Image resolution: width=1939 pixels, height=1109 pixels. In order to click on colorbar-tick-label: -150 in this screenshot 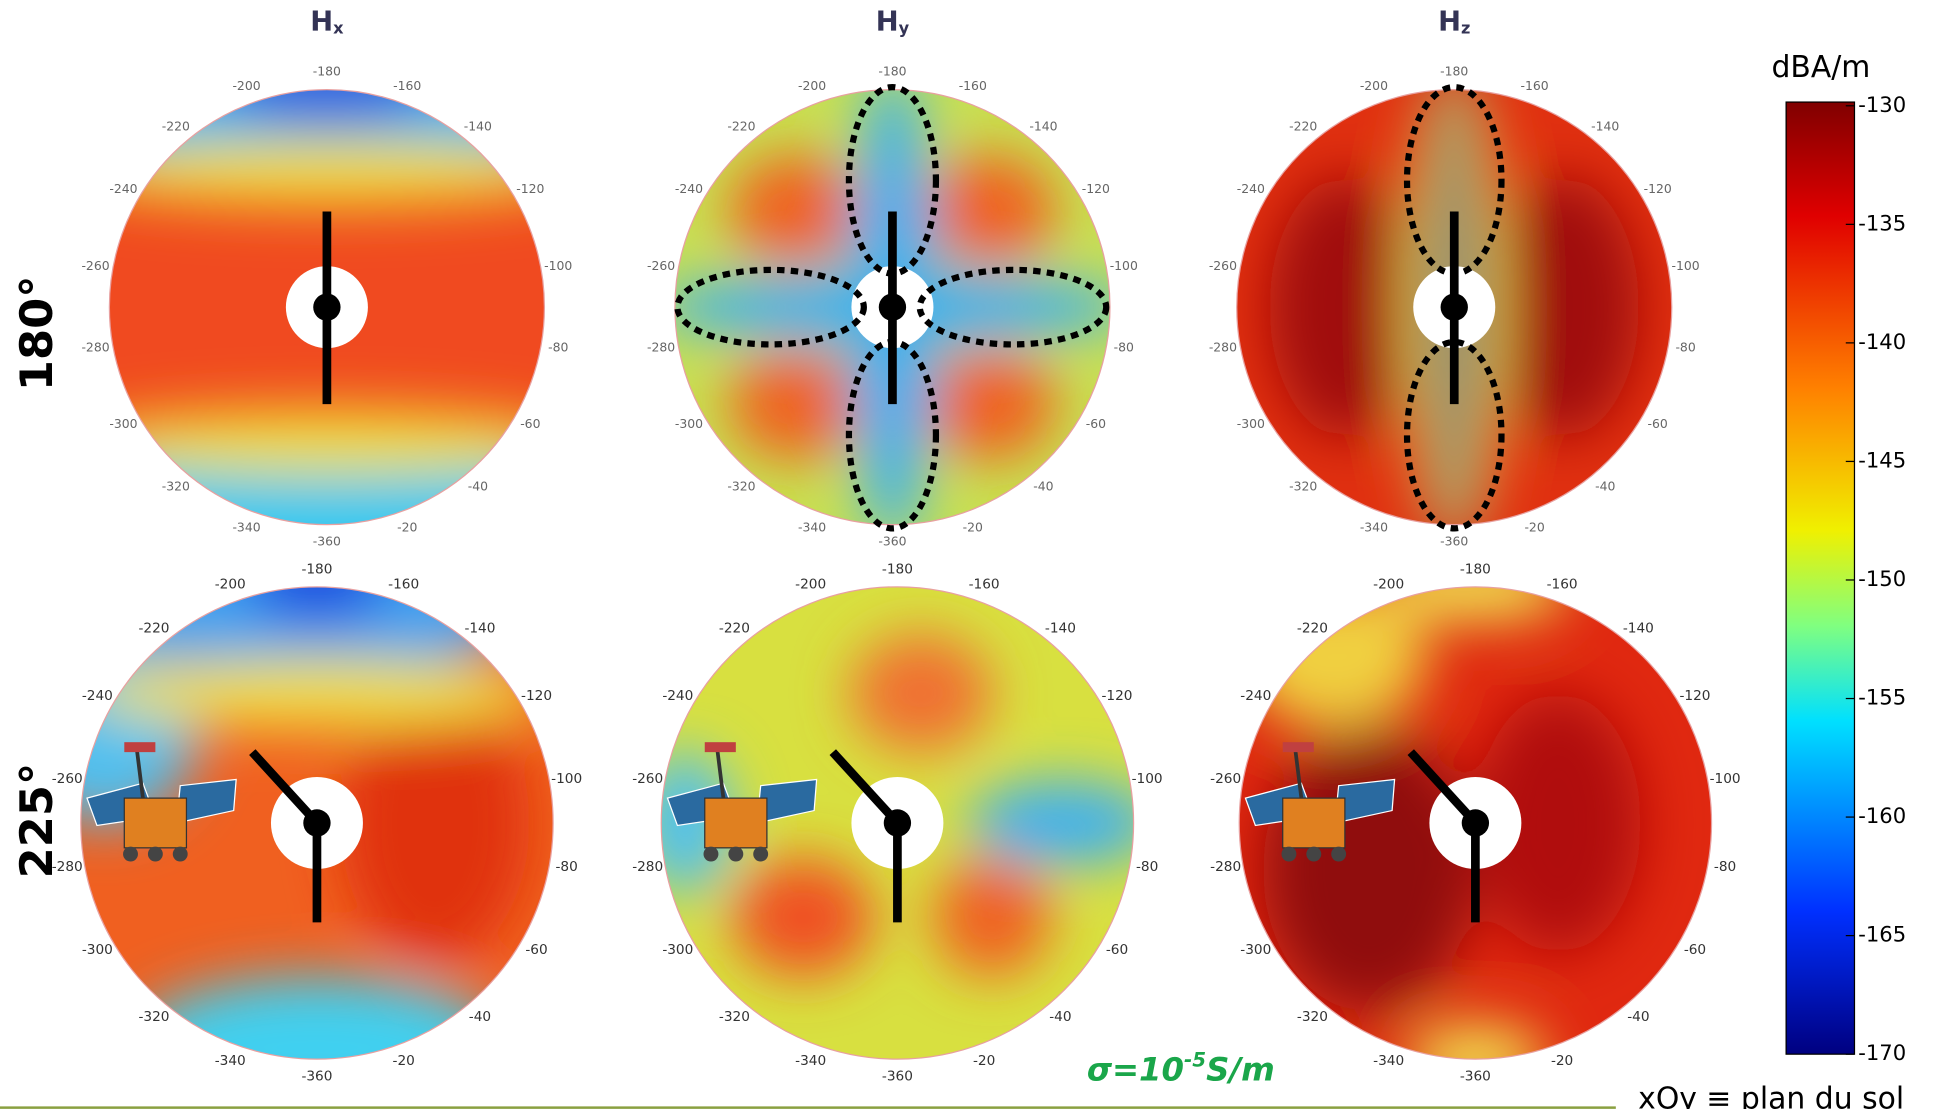, I will do `click(1882, 578)`.